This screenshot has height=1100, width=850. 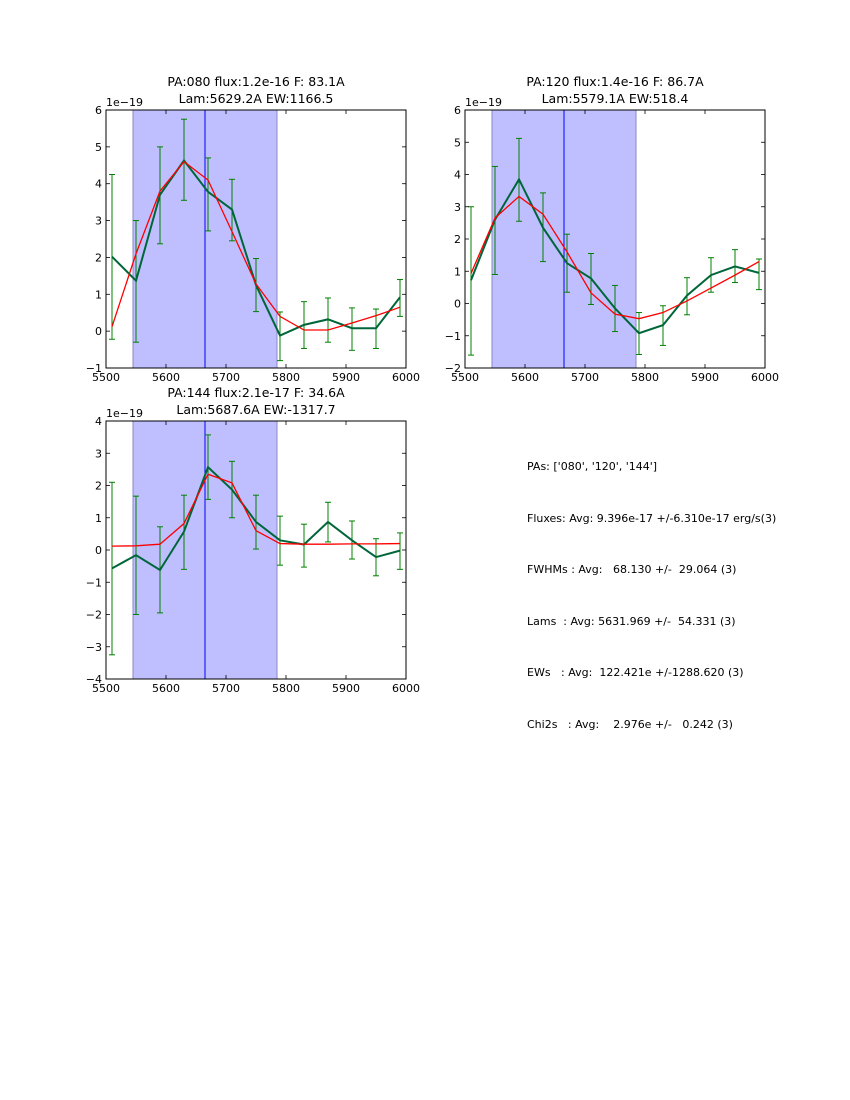 What do you see at coordinates (255, 409) in the screenshot?
I see `subplot-title-line2: Lam:5687.6A EW:-1317.7` at bounding box center [255, 409].